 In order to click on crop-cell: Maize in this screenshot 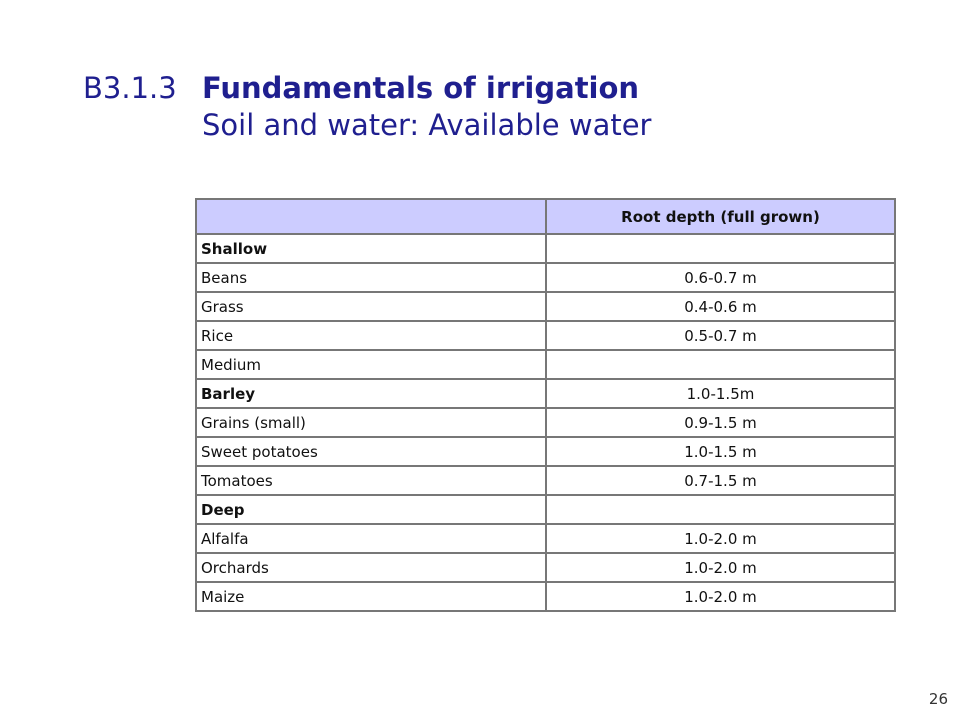, I will do `click(371, 596)`.